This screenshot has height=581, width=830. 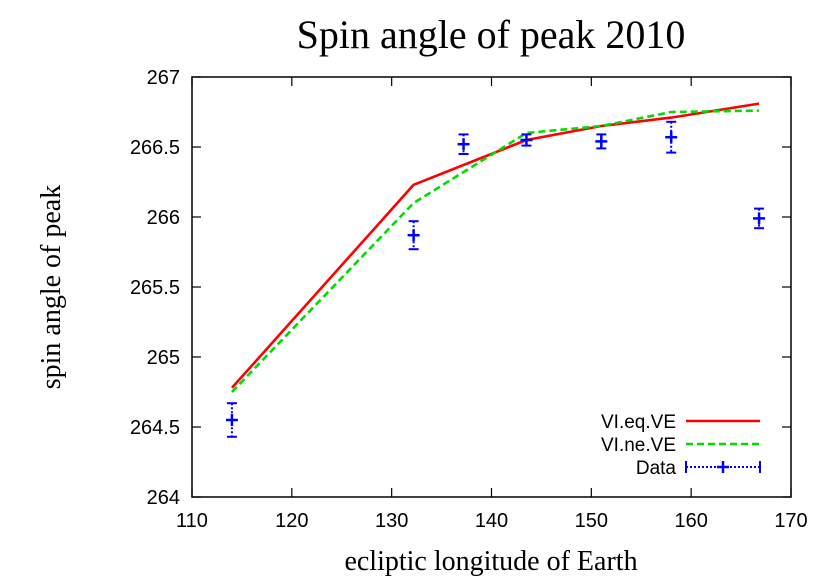 What do you see at coordinates (163, 358) in the screenshot?
I see `y-tick-label: 265` at bounding box center [163, 358].